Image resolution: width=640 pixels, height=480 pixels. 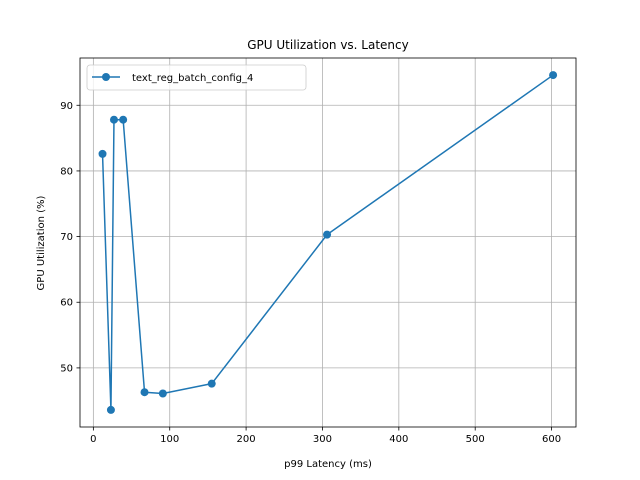 What do you see at coordinates (192, 78) in the screenshot?
I see `legend-label: text_reg_batch_config_4` at bounding box center [192, 78].